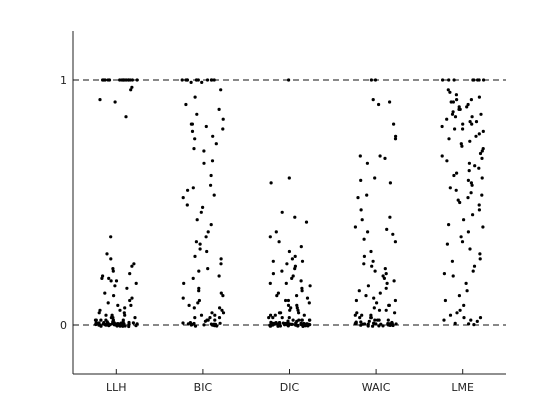 The width and height of the screenshot is (560, 420). I want to click on x-tick-label: WAIC, so click(376, 387).